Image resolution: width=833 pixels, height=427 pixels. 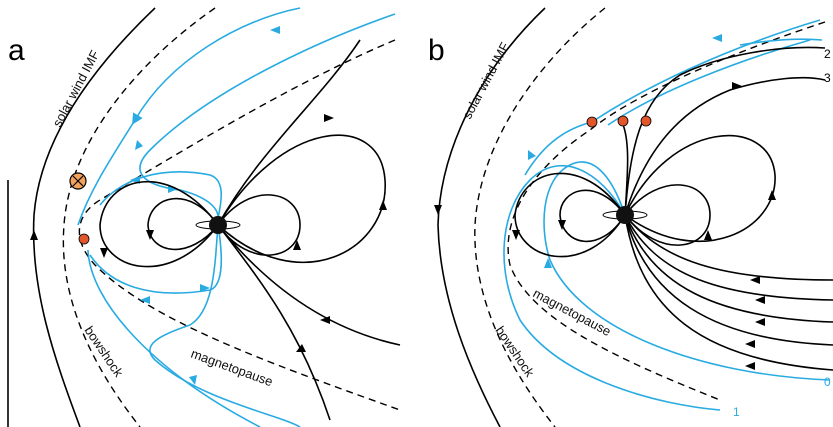 I want to click on panel-a-letter: a, so click(x=16, y=50).